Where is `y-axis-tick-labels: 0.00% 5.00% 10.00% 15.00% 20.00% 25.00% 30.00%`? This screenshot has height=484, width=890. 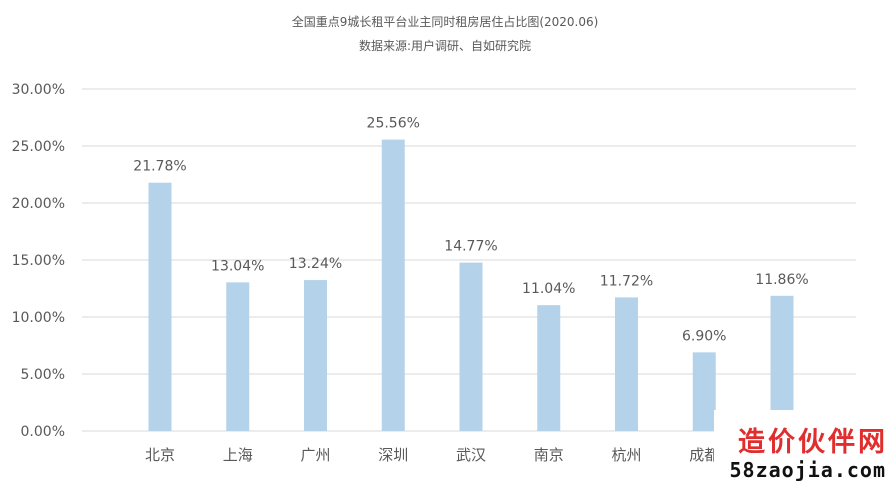
y-axis-tick-labels: 0.00% 5.00% 10.00% 15.00% 20.00% 25.00% 30.00% is located at coordinates (38, 261).